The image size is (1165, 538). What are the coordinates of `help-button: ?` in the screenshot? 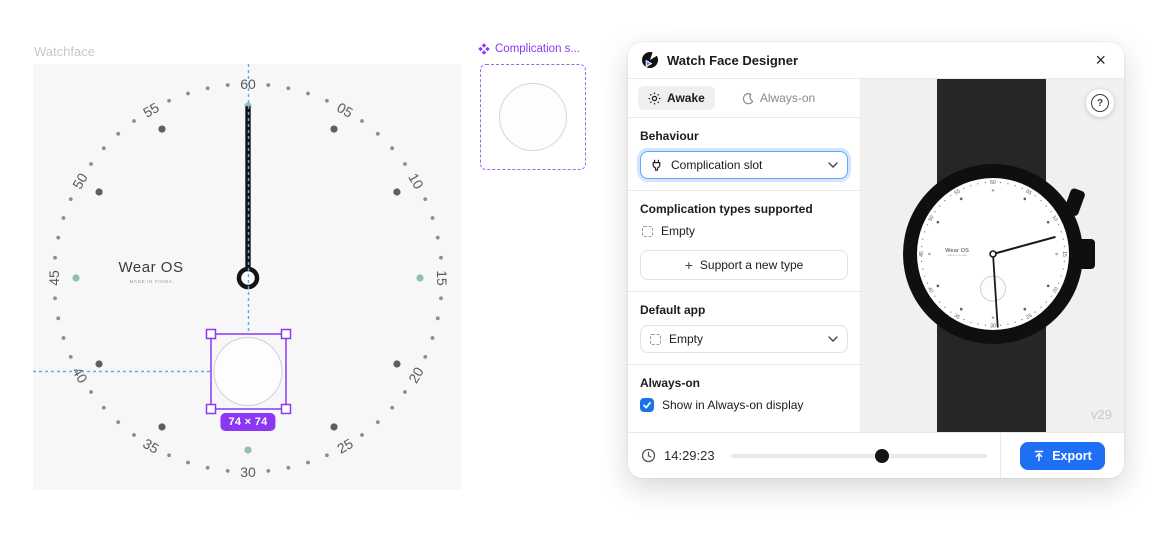 It's located at (1100, 103).